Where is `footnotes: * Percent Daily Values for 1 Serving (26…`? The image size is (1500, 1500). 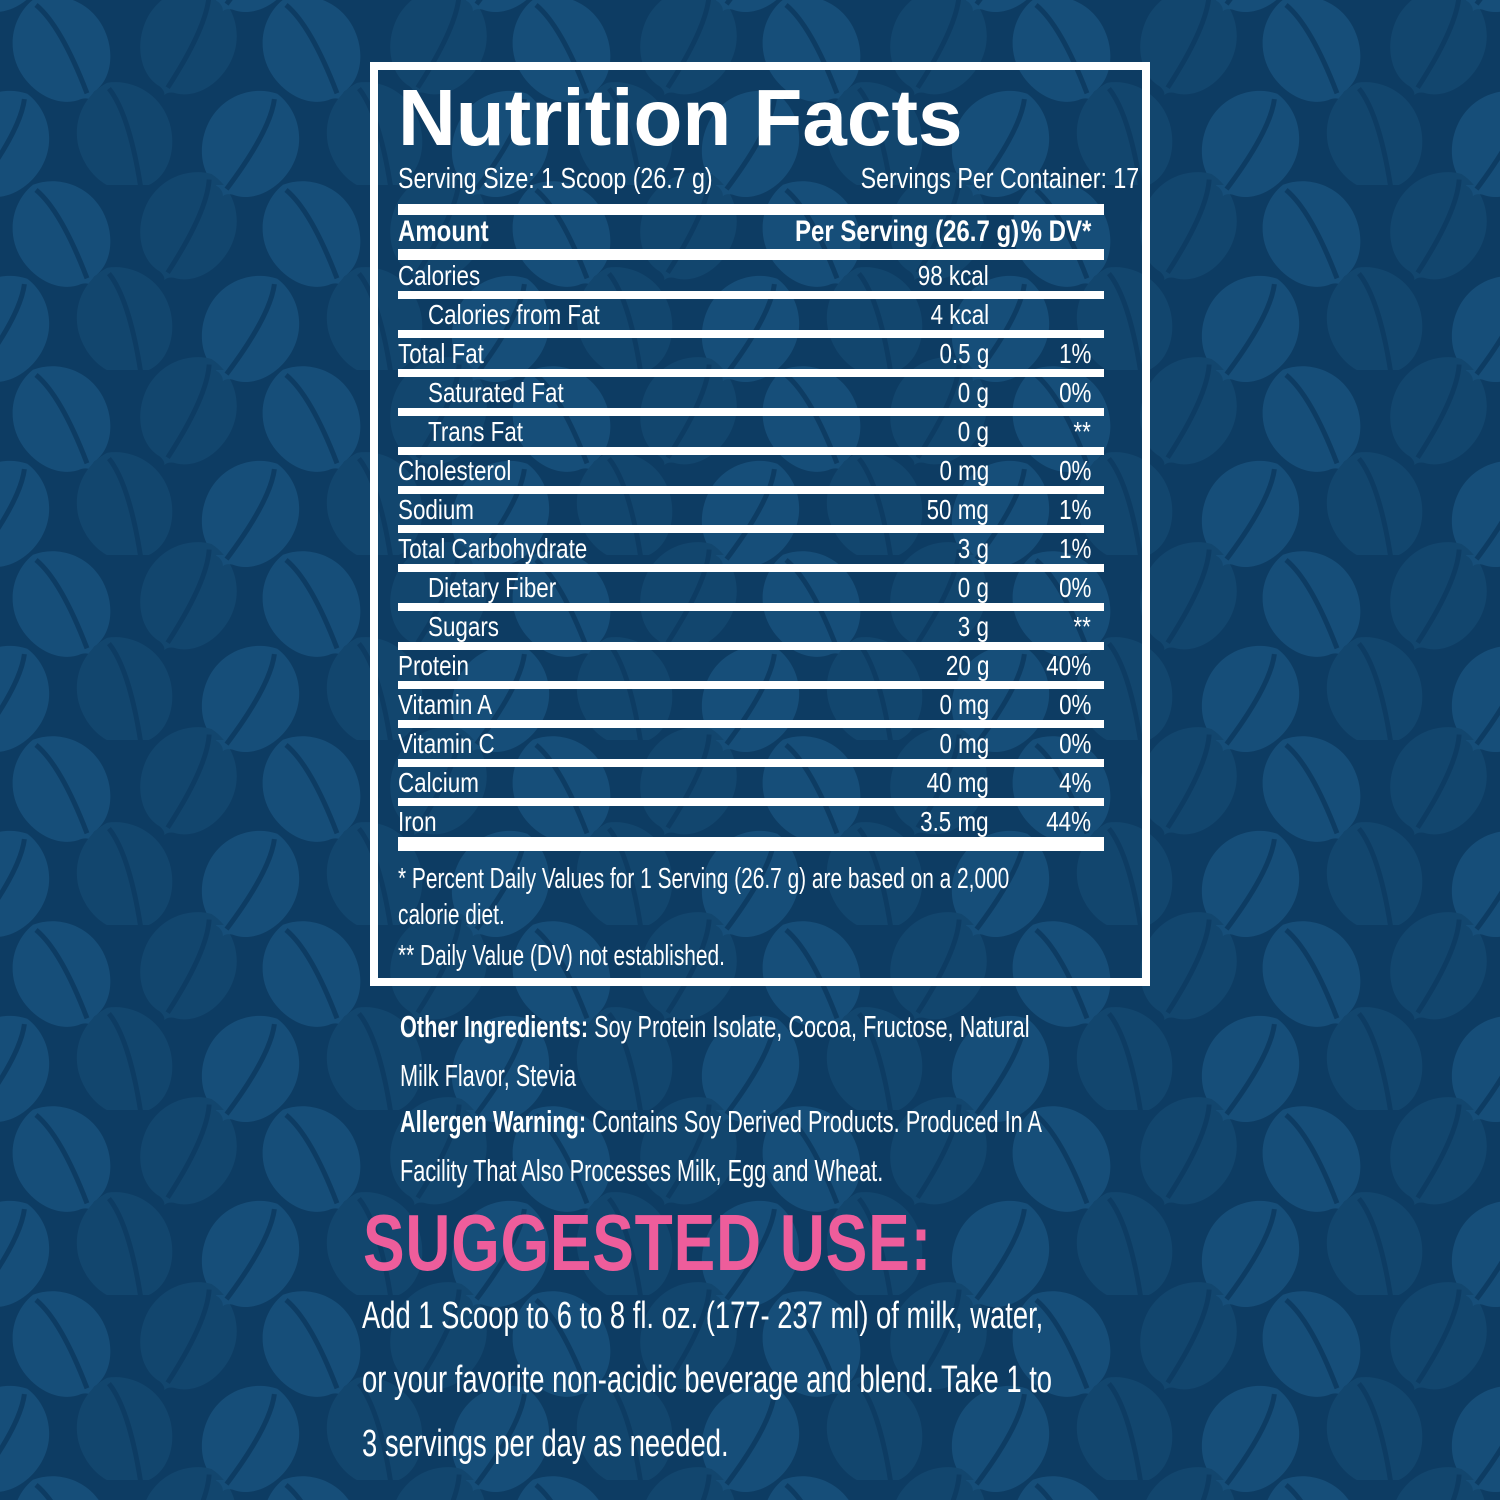 footnotes: * Percent Daily Values for 1 Serving (26… is located at coordinates (751, 912).